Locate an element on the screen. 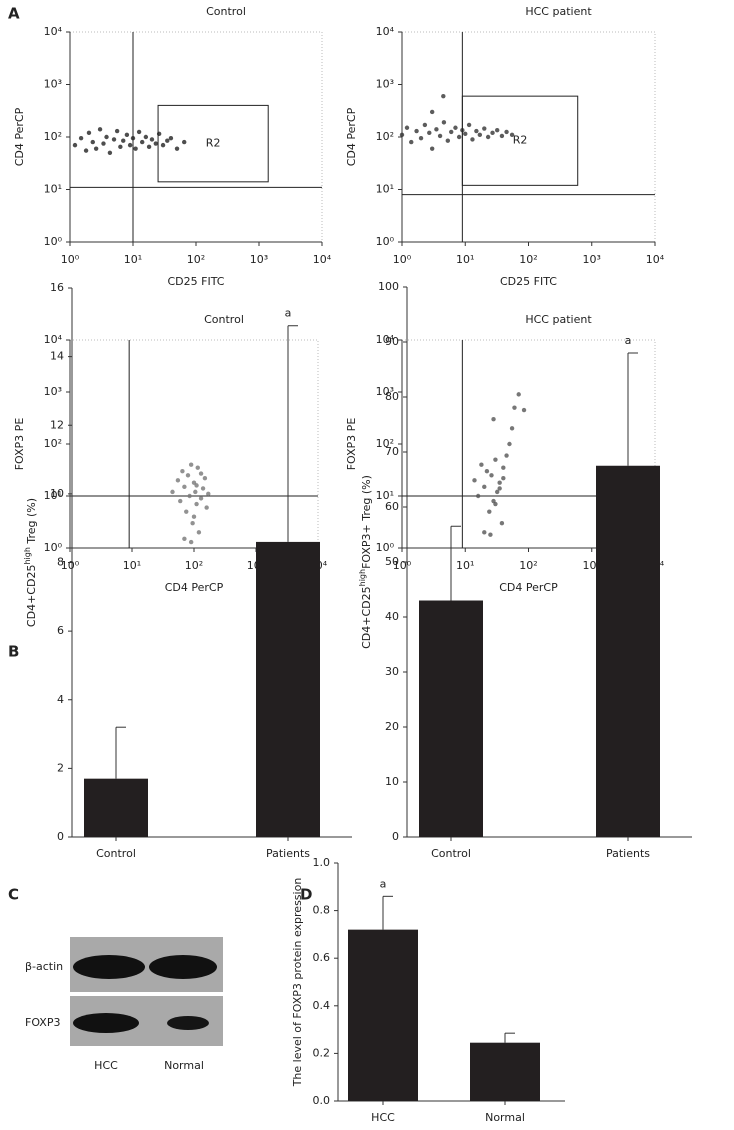 The image size is (734, 1130). x-axis-label: CD25 FITC is located at coordinates (196, 281).